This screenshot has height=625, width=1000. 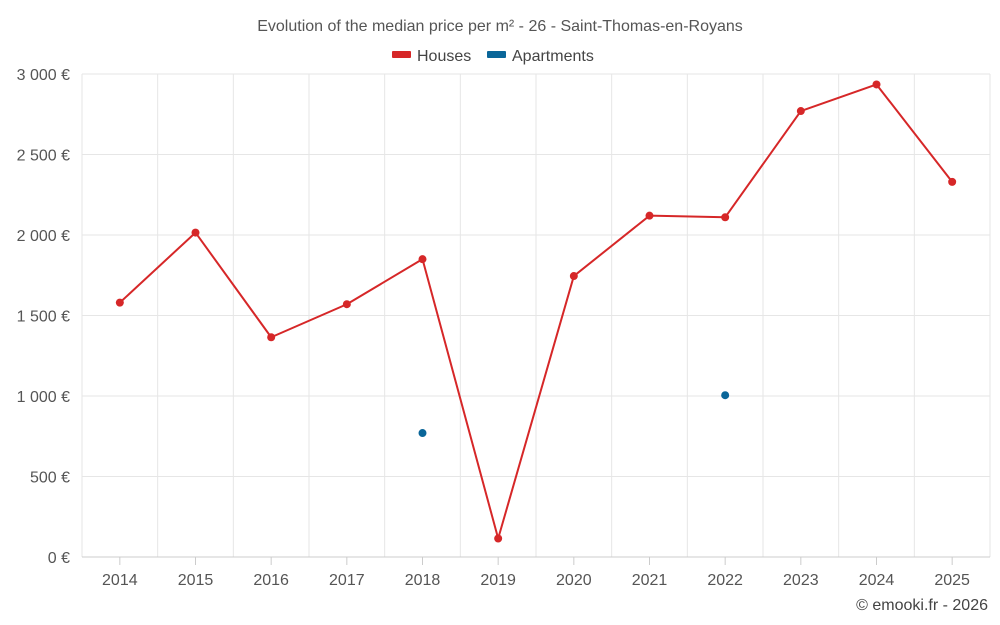 What do you see at coordinates (498, 580) in the screenshot?
I see `x-tick-label: 2019` at bounding box center [498, 580].